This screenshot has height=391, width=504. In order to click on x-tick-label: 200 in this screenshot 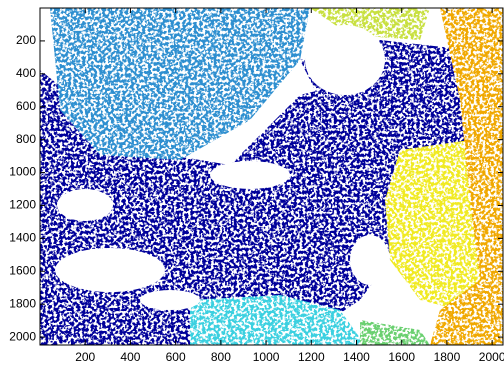, I will do `click(85, 357)`.